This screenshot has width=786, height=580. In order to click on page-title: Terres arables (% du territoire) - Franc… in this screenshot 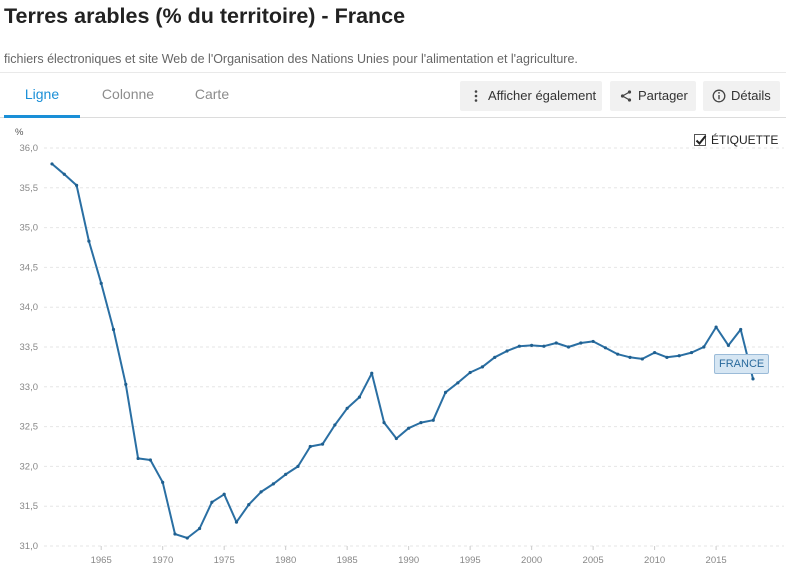, I will do `click(205, 16)`.